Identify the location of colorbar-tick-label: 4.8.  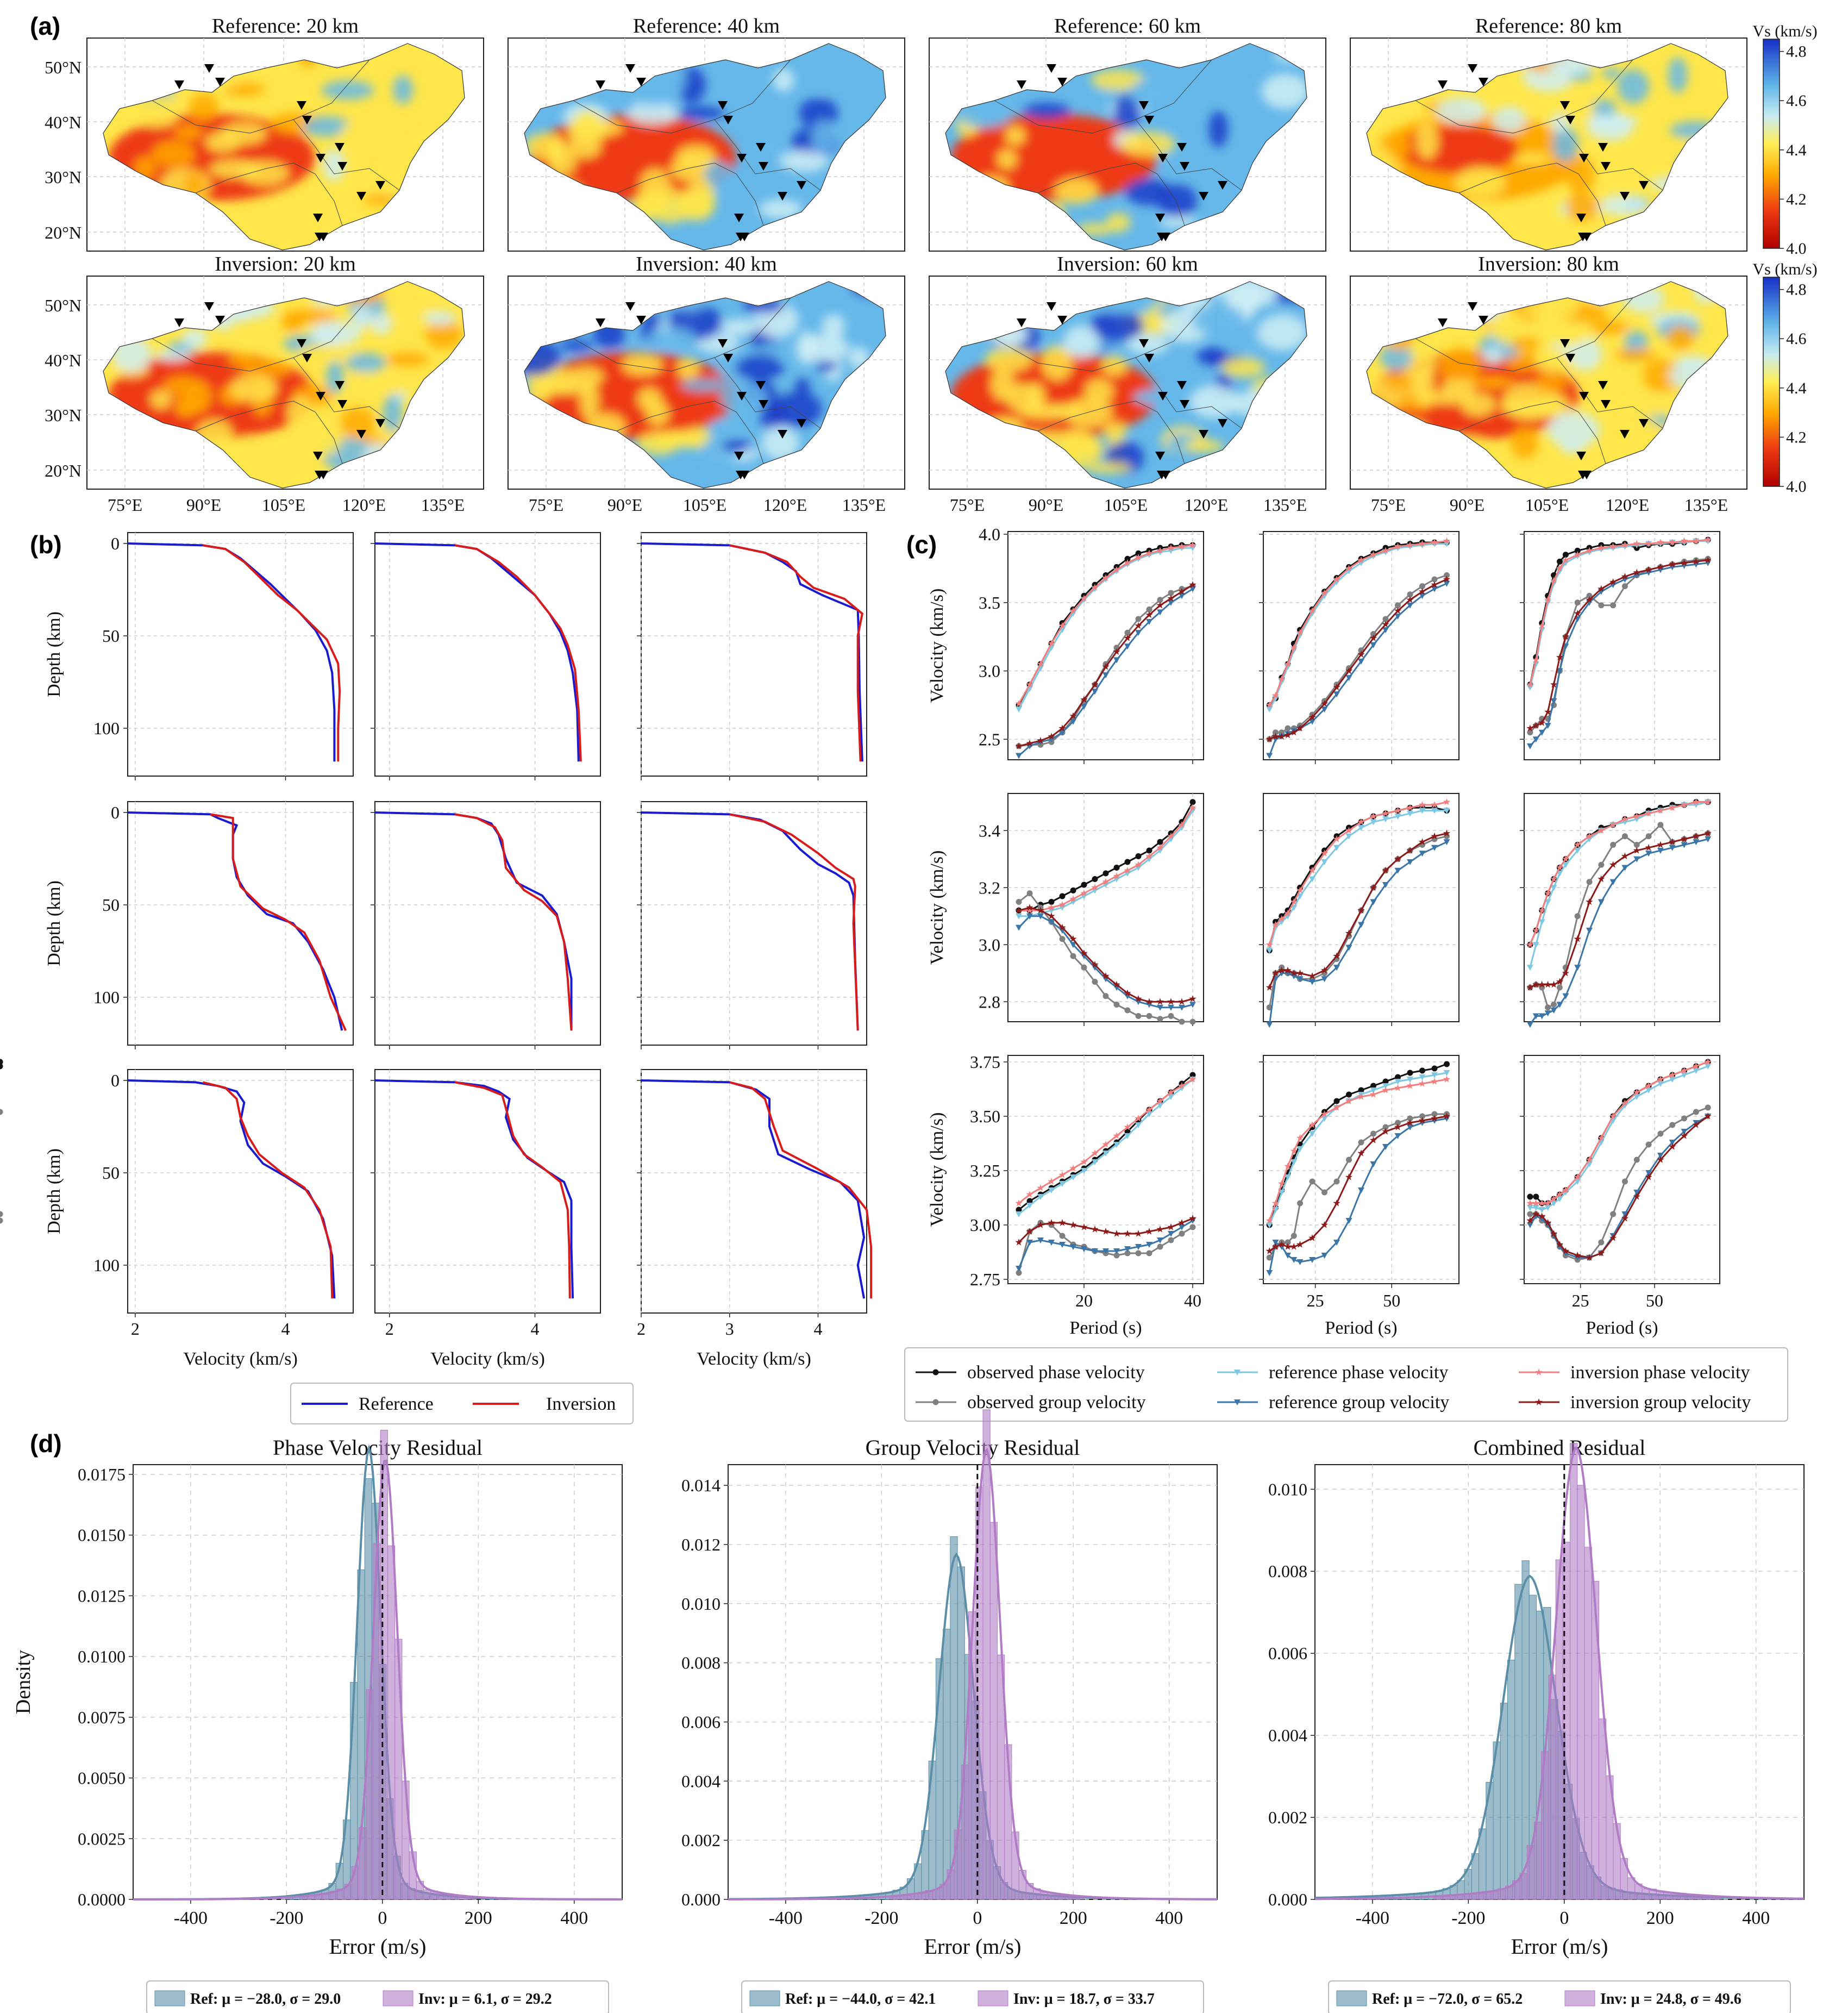
(1797, 290).